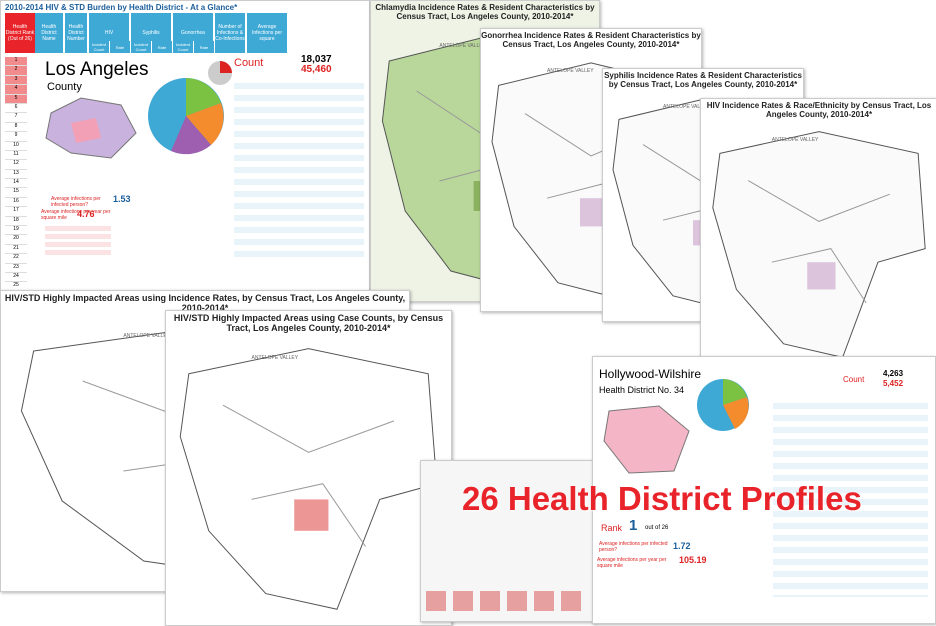 Image resolution: width=936 pixels, height=626 pixels. Describe the element at coordinates (122, 199) in the screenshot. I see `avg-person: 1.53` at that location.